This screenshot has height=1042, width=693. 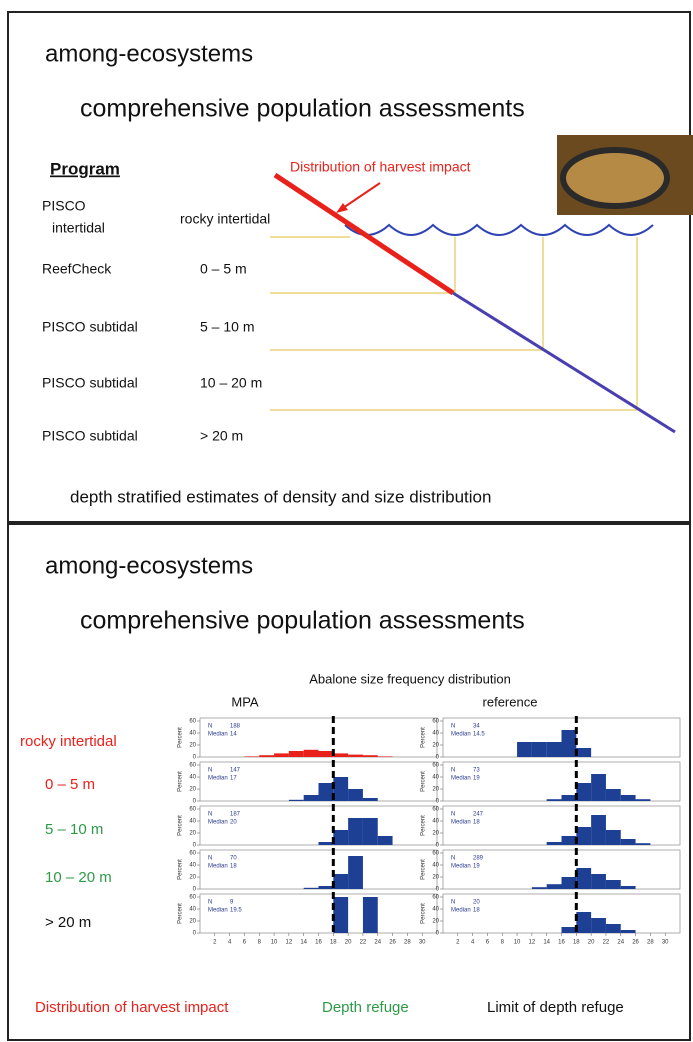 What do you see at coordinates (479, 735) in the screenshot?
I see `stat-value: 14.5` at bounding box center [479, 735].